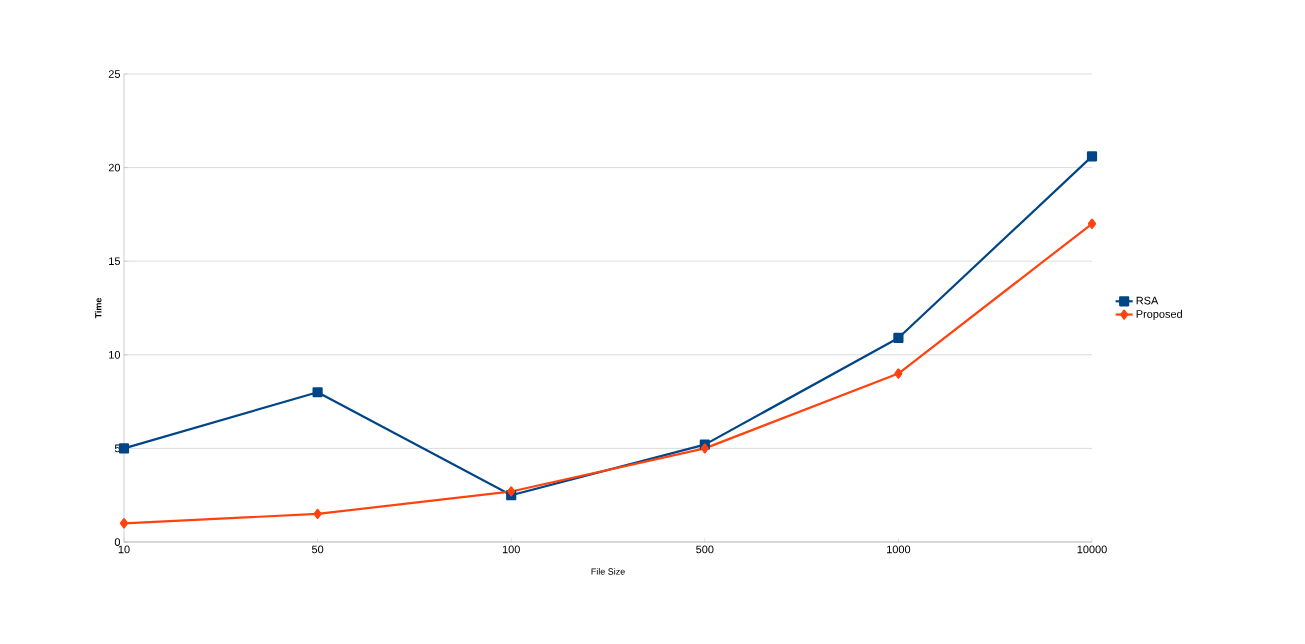 The image size is (1305, 644). What do you see at coordinates (511, 549) in the screenshot?
I see `x-tick-label: 100` at bounding box center [511, 549].